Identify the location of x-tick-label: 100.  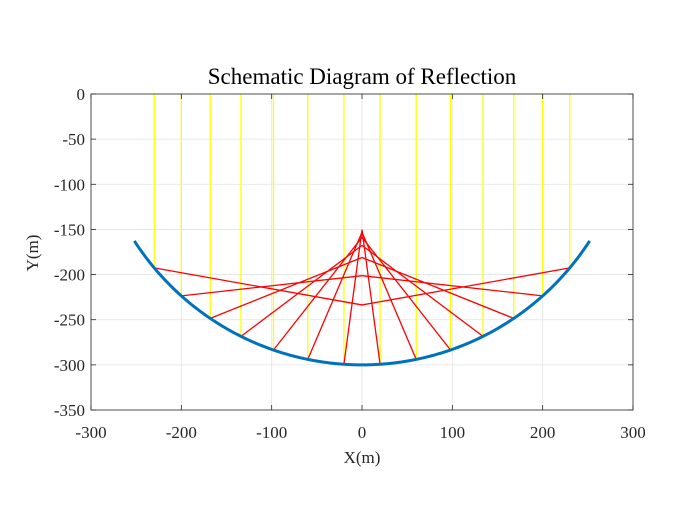
(453, 432).